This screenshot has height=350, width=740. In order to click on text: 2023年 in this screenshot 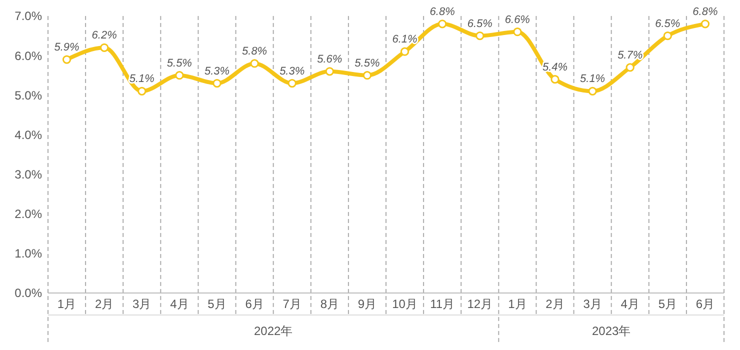, I will do `click(611, 331)`.